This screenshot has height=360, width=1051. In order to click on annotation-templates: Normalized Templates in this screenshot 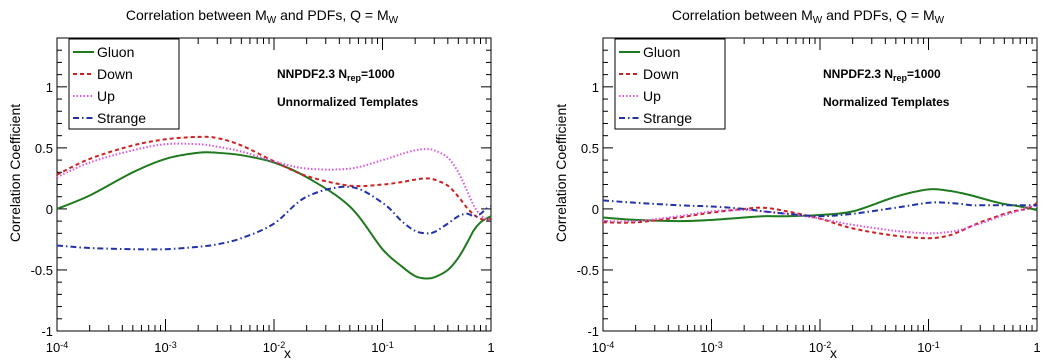, I will do `click(886, 102)`.